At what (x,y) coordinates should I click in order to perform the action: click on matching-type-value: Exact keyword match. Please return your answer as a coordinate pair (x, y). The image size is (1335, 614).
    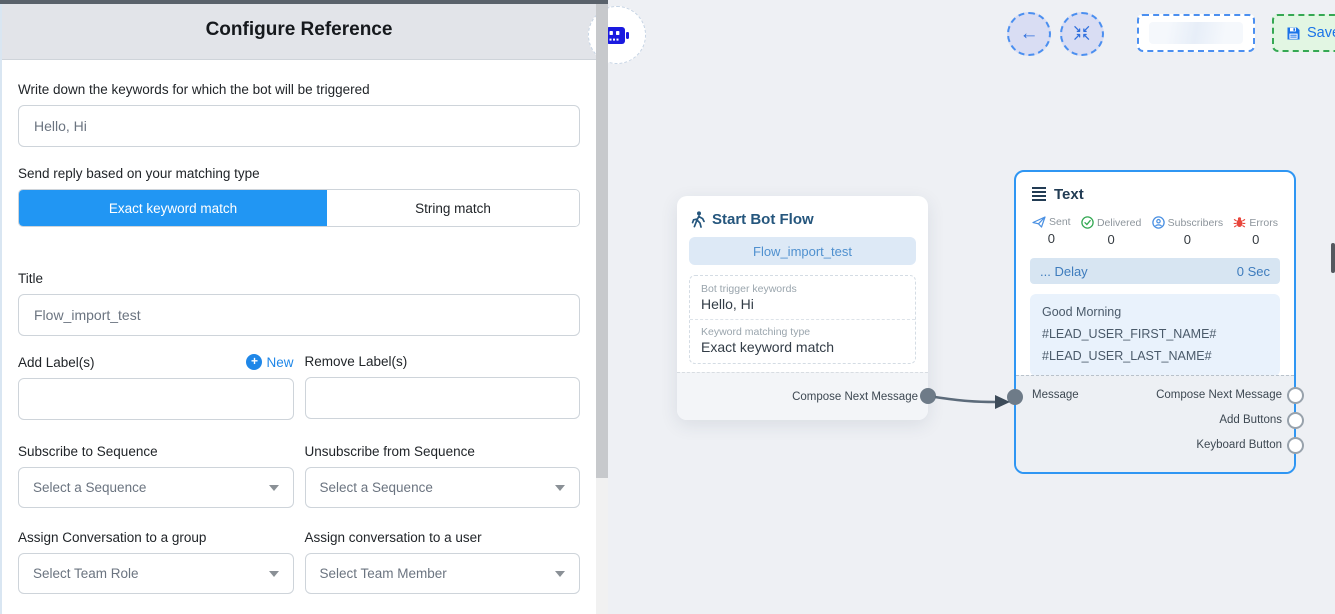
    Looking at the image, I should click on (768, 347).